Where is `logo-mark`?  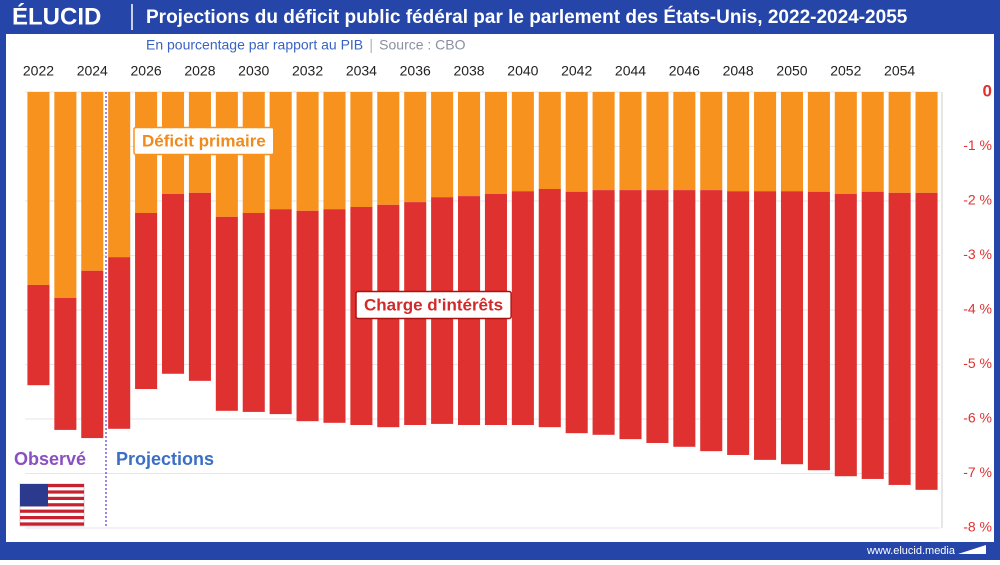 logo-mark is located at coordinates (972, 549).